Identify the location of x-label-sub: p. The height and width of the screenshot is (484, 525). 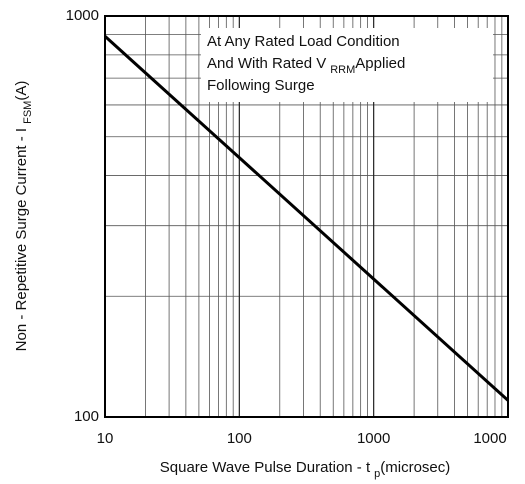
(377, 474).